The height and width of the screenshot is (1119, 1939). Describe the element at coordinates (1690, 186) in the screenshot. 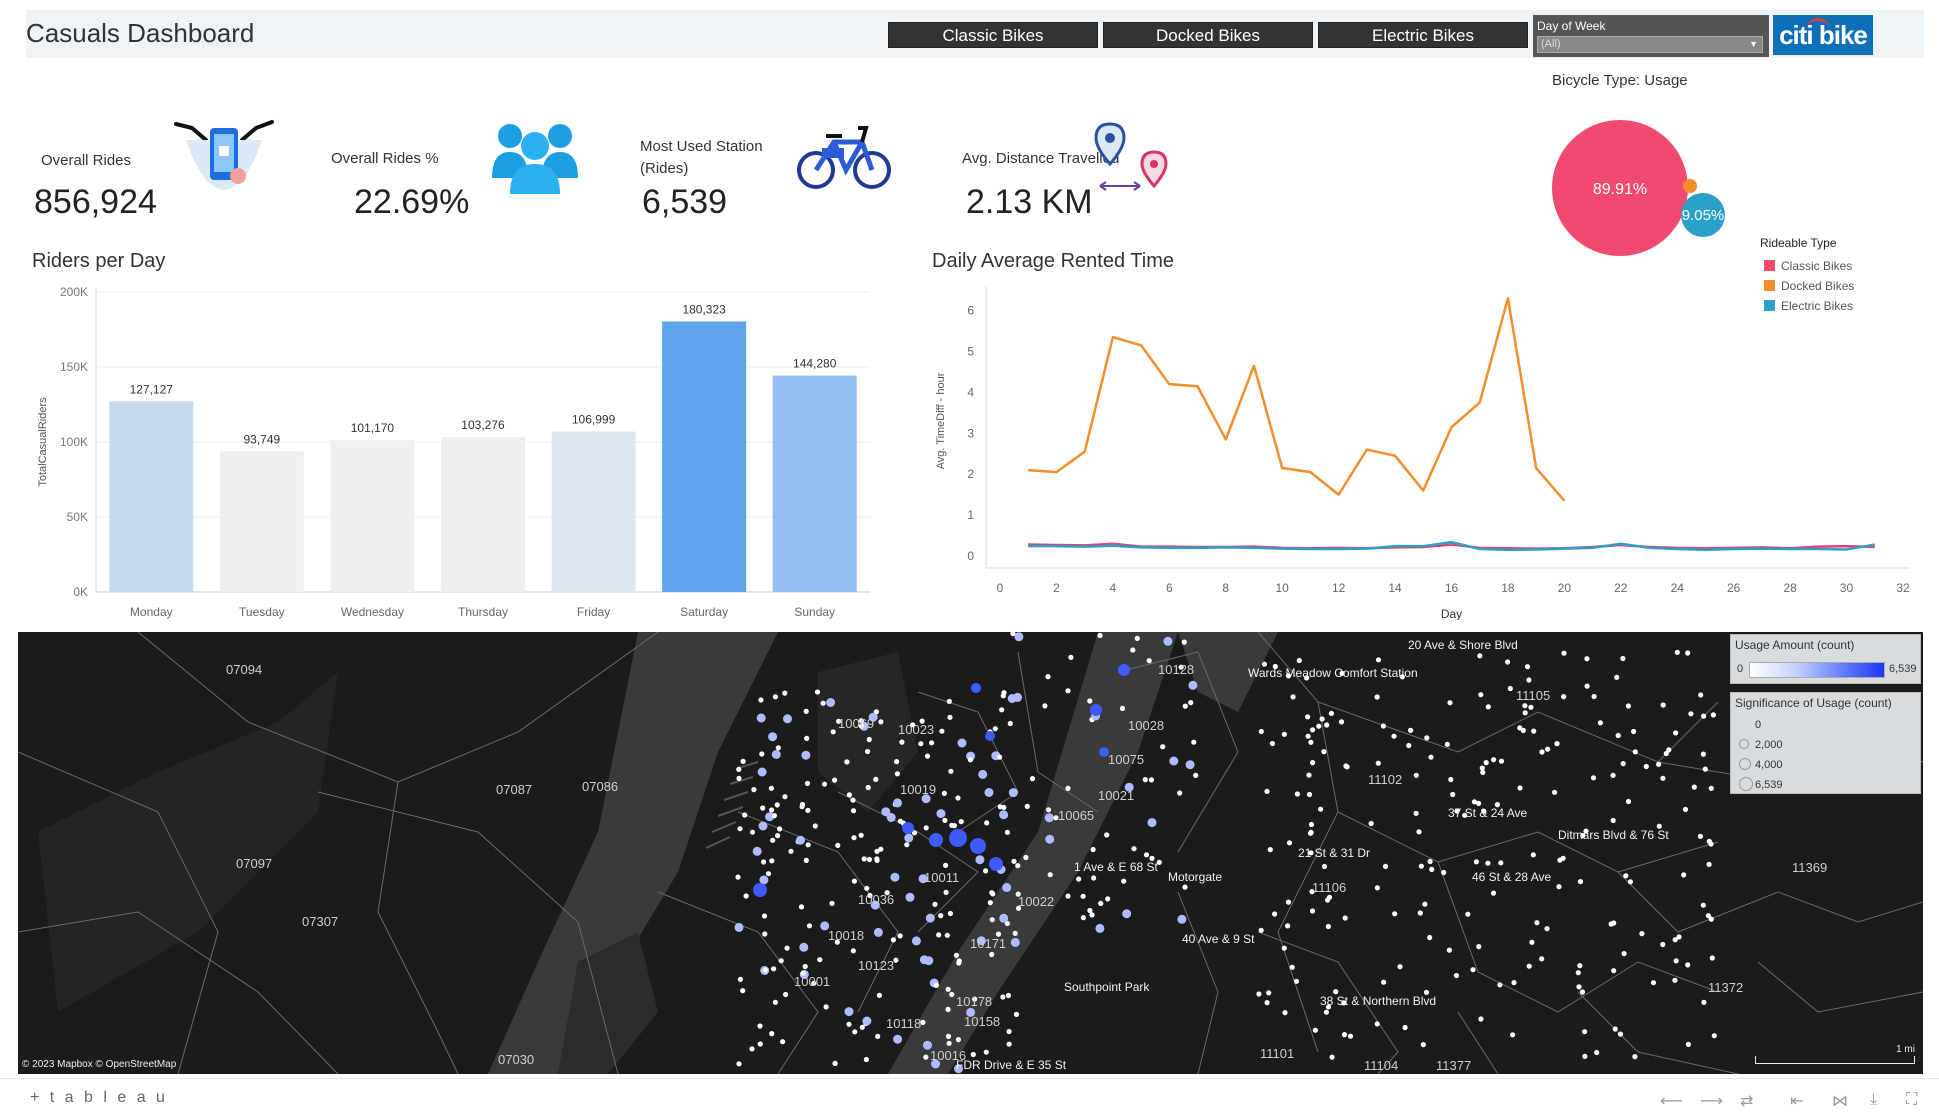

I see `bubble-docked-bikes` at that location.